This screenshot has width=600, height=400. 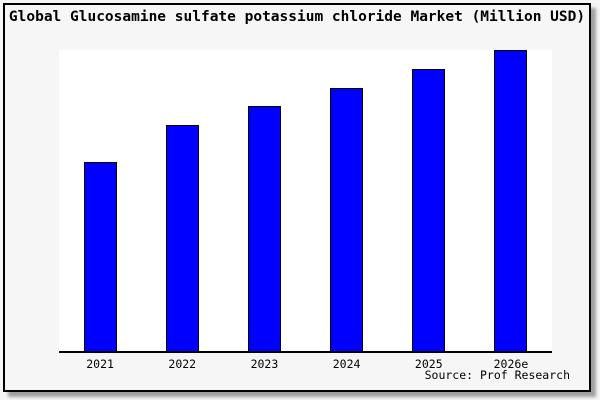 I want to click on source-credit: Source: Prof Research, so click(x=497, y=375).